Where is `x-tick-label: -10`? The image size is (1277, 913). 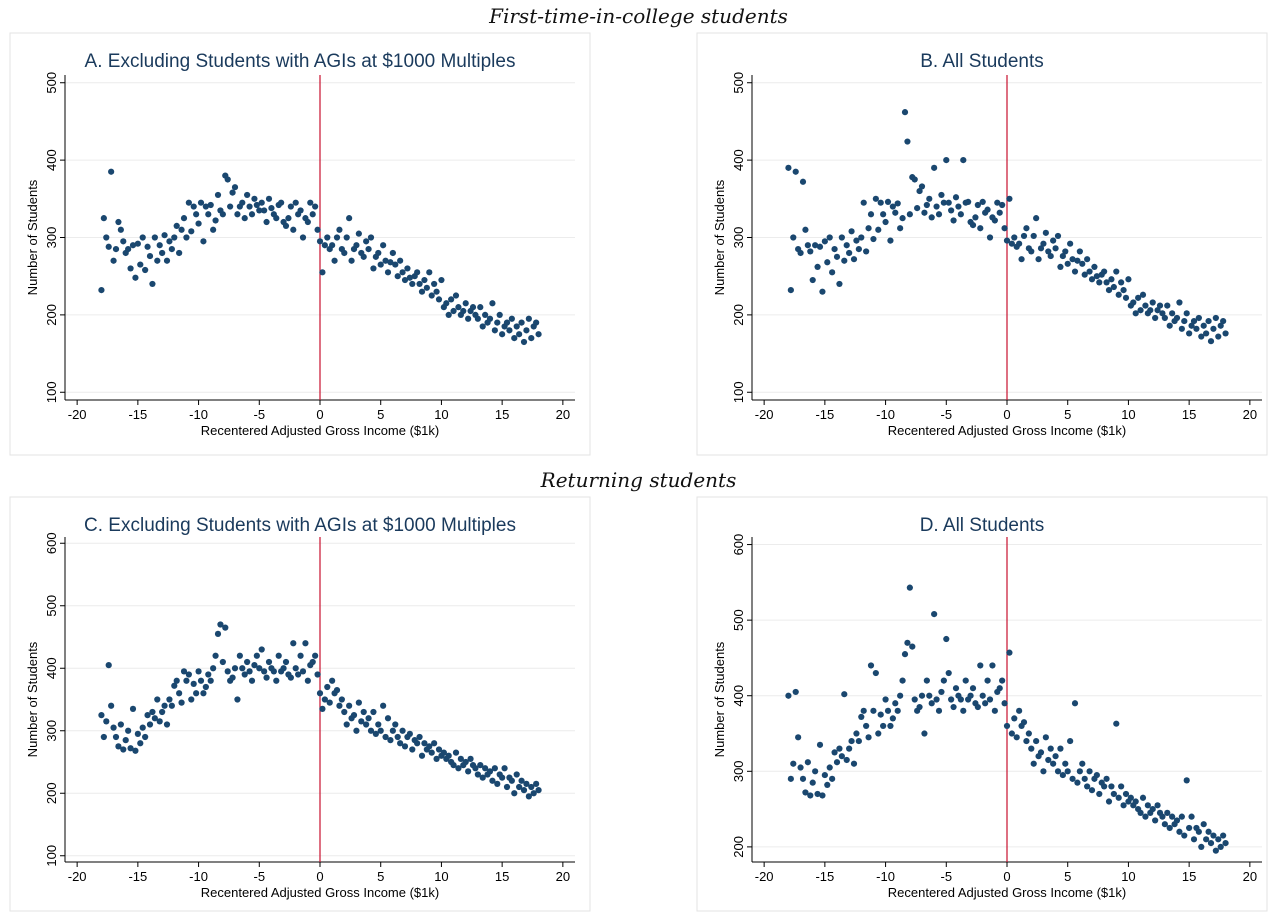 x-tick-label: -10 is located at coordinates (885, 876).